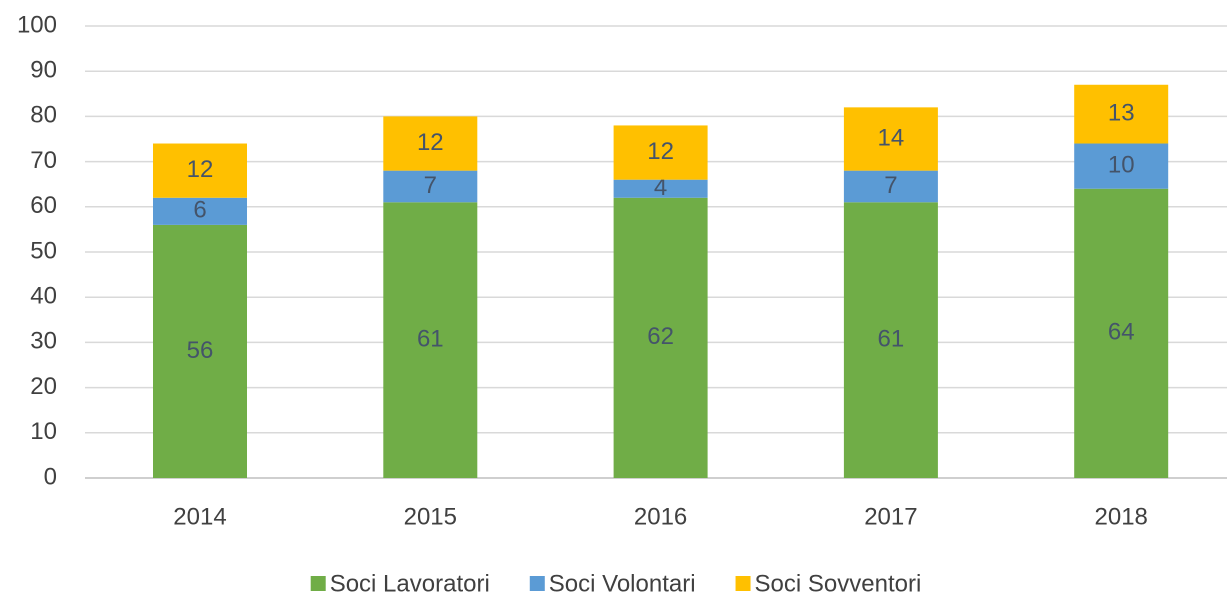 This screenshot has width=1227, height=595. Describe the element at coordinates (660, 516) in the screenshot. I see `x-tick-label: 2016` at that location.